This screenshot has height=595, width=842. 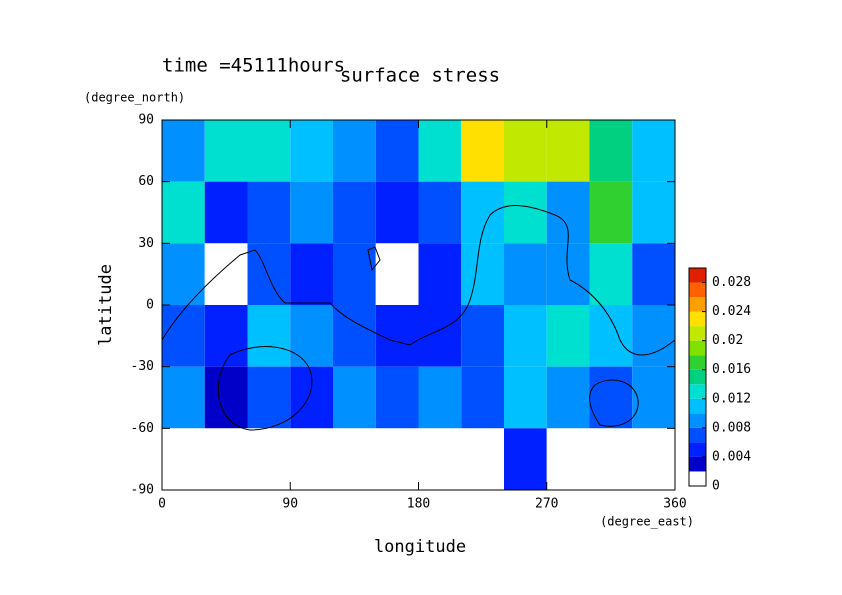 What do you see at coordinates (142, 428) in the screenshot?
I see `y-tick-label: -60` at bounding box center [142, 428].